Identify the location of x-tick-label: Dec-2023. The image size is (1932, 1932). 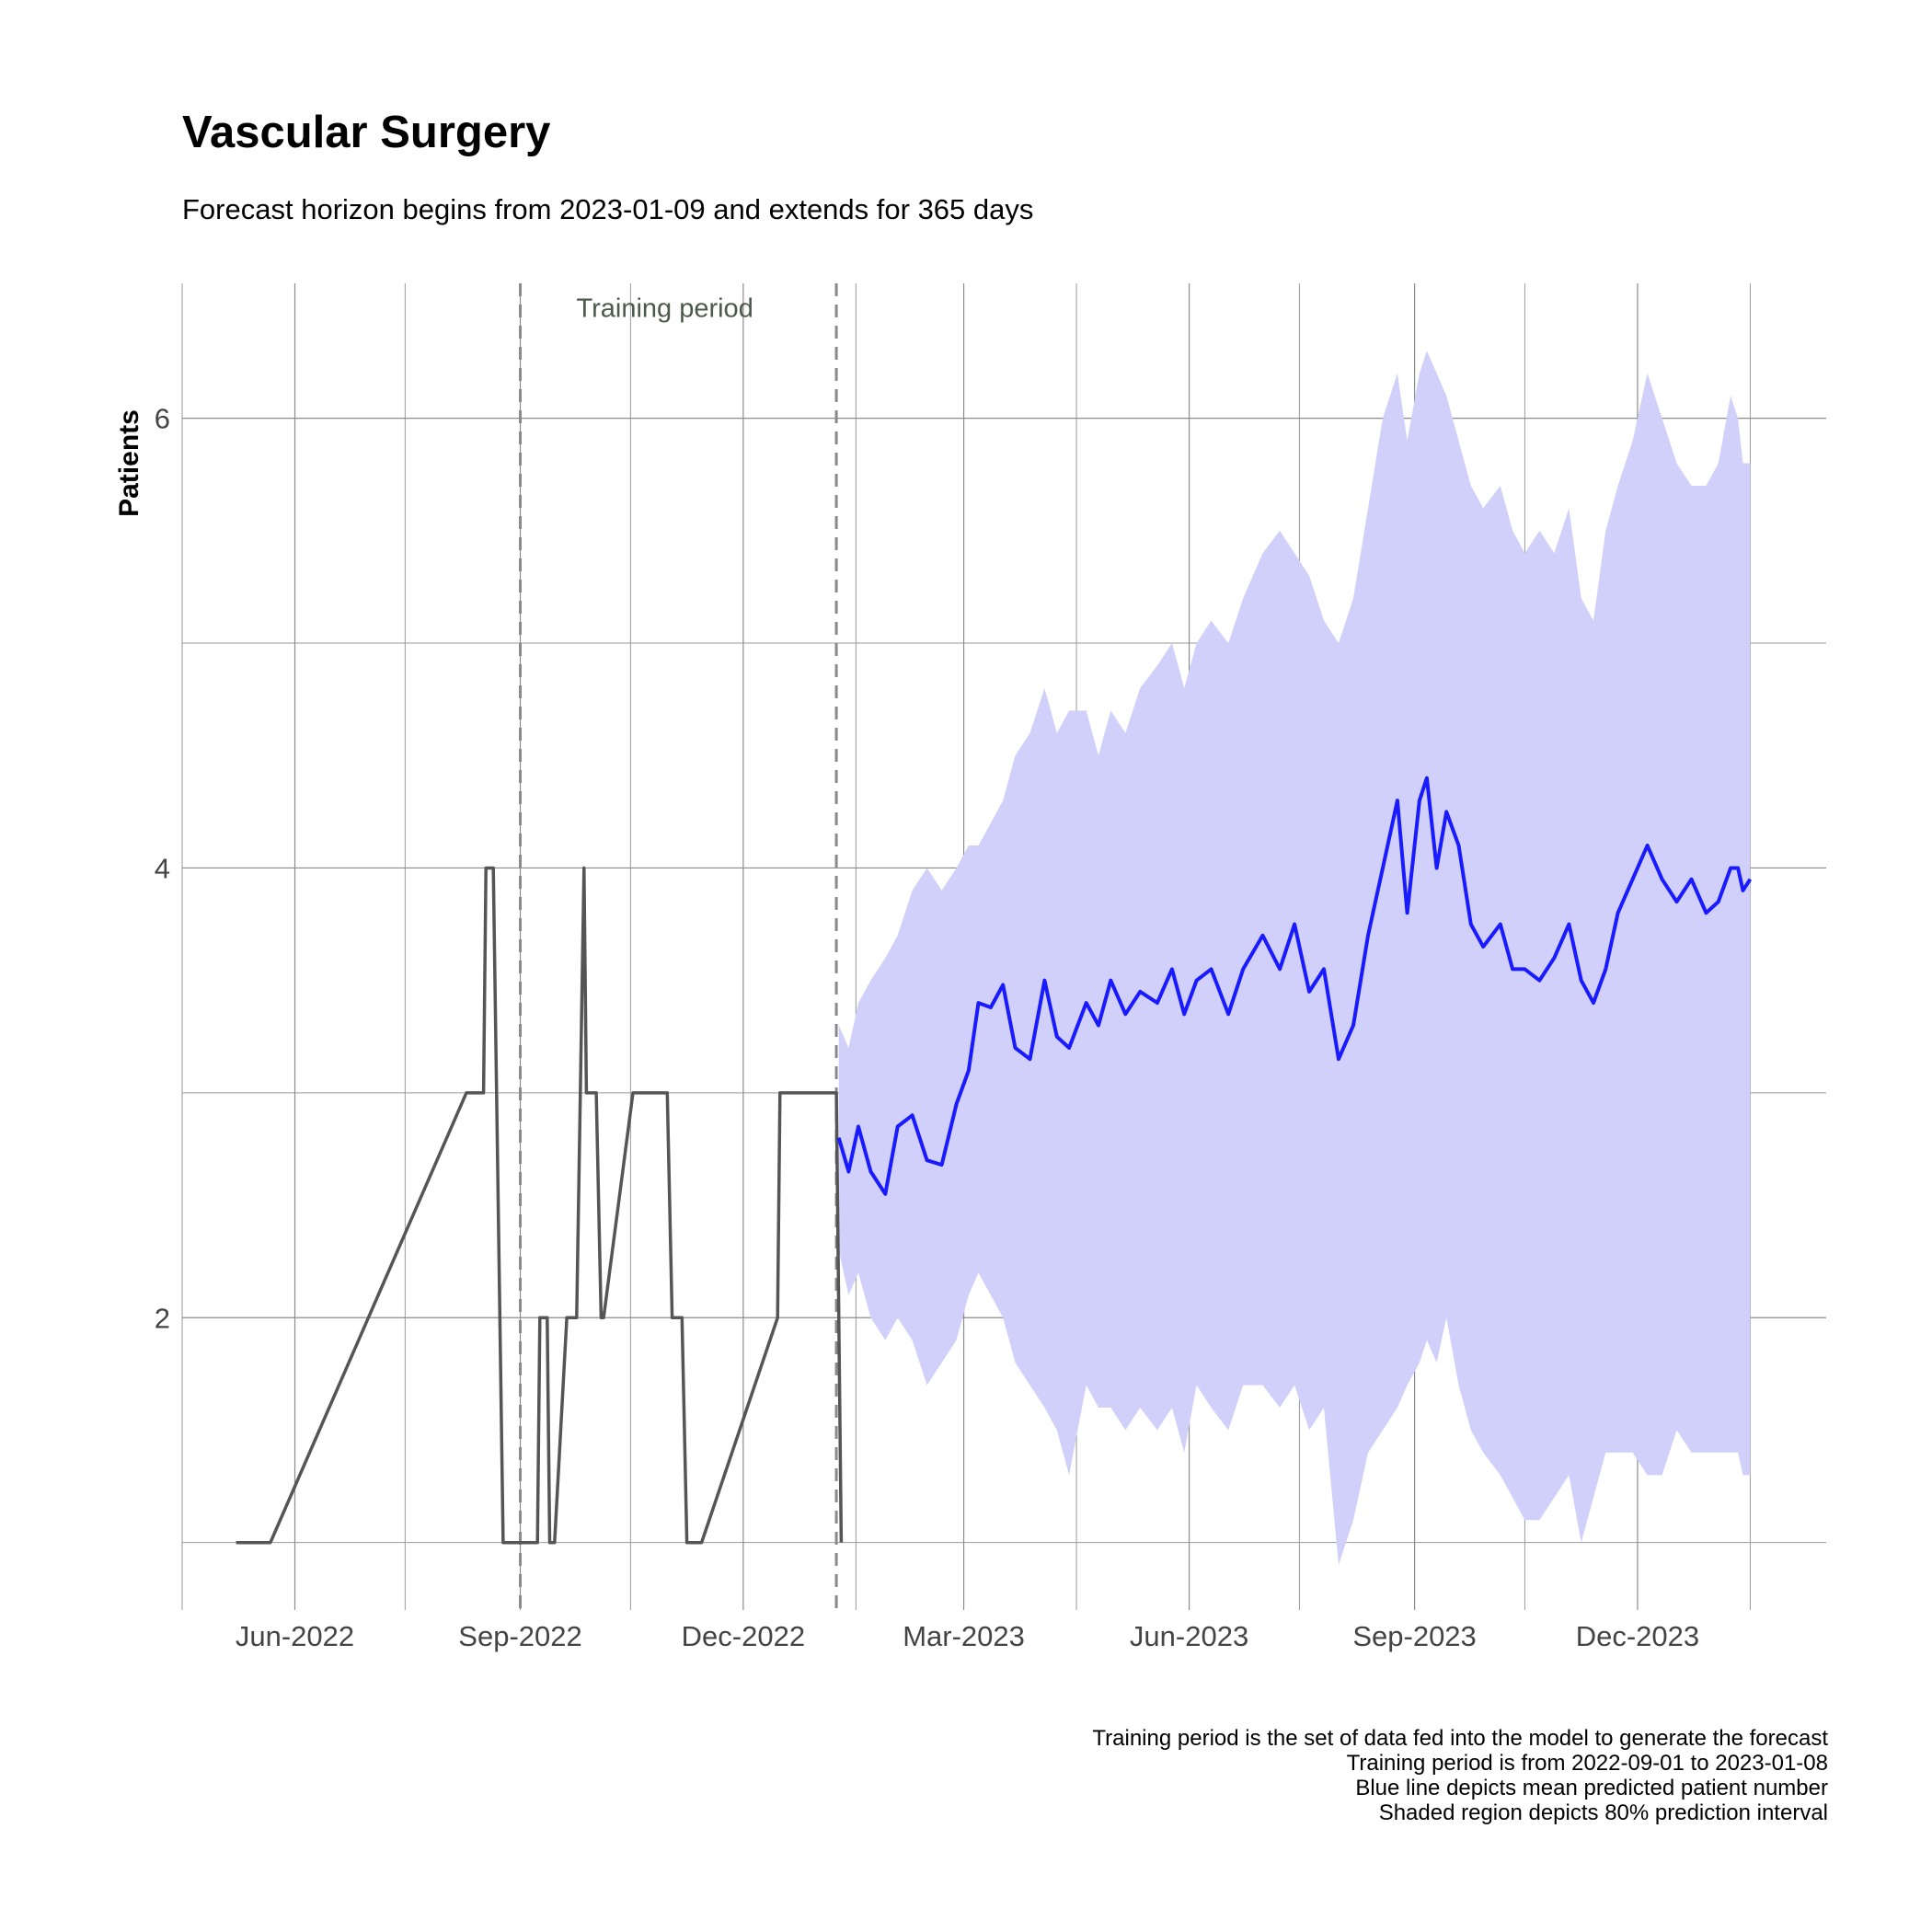
(1637, 1636).